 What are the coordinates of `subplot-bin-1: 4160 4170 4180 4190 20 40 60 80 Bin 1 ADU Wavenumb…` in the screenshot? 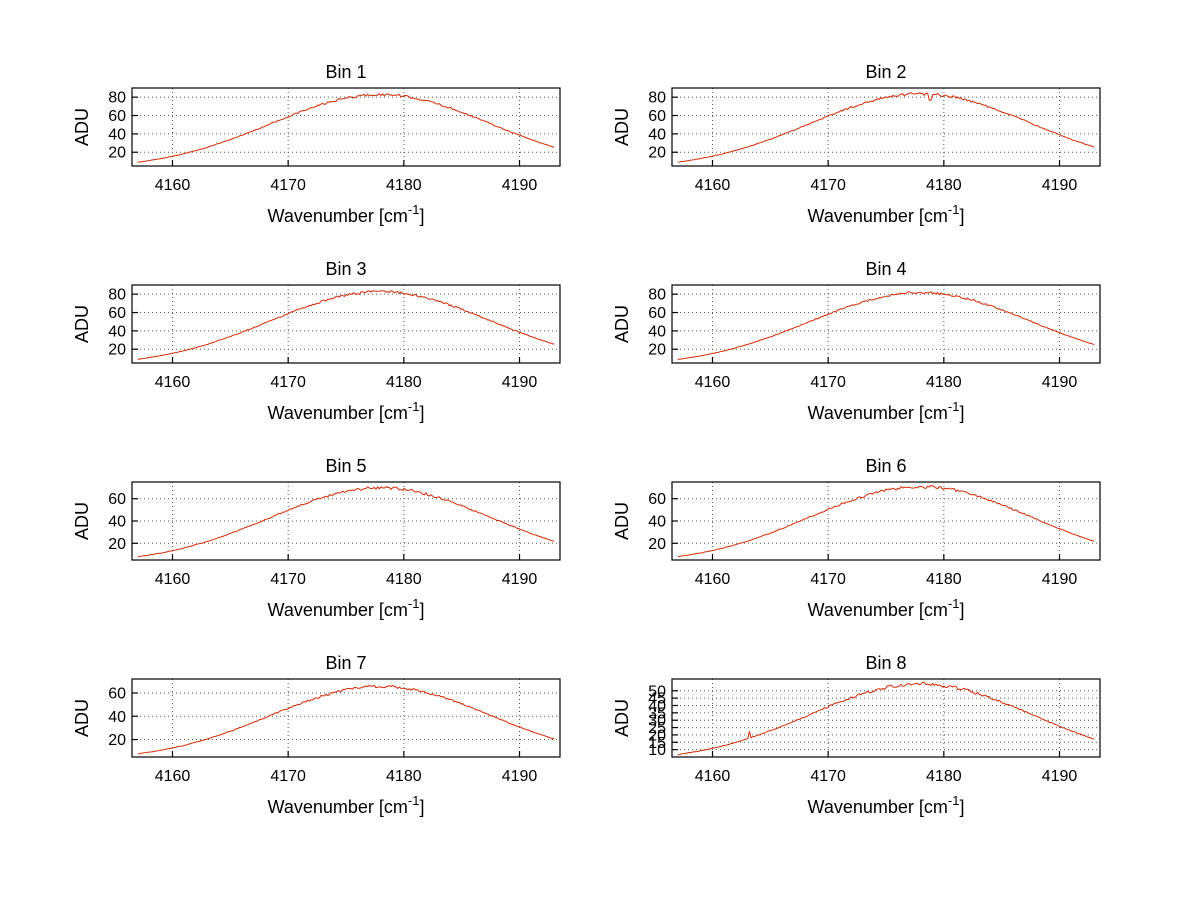 It's located at (310, 160).